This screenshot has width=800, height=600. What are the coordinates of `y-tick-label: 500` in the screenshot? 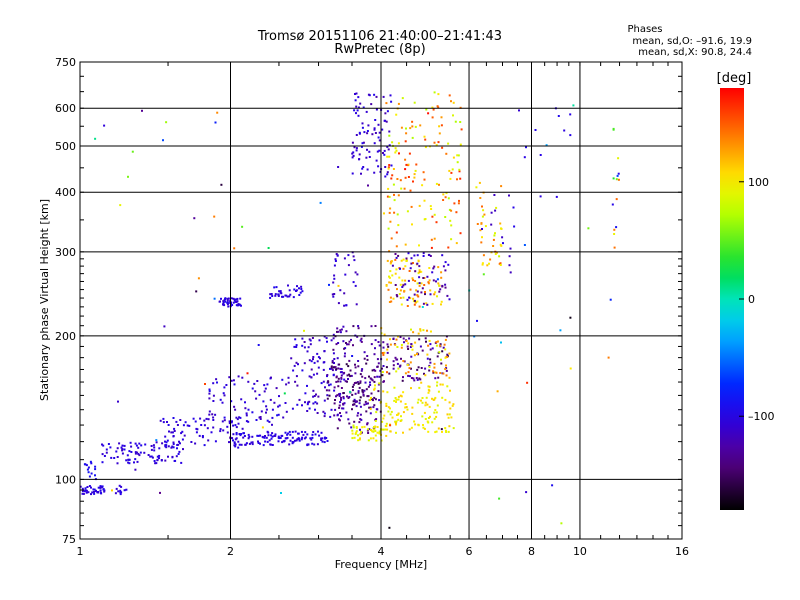 It's located at (65, 146).